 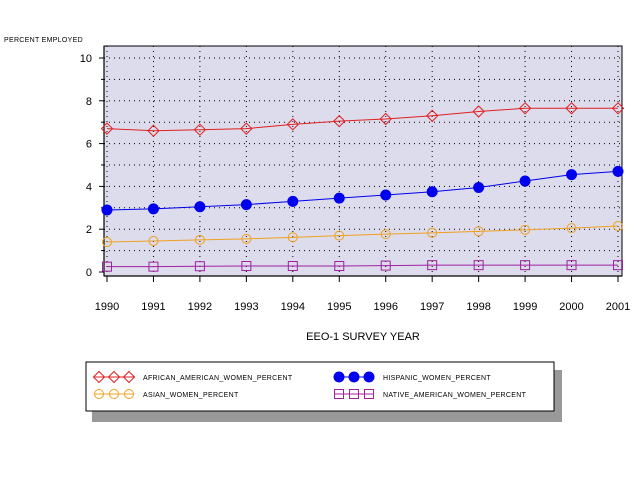 What do you see at coordinates (89, 273) in the screenshot?
I see `y-tick-label: 0` at bounding box center [89, 273].